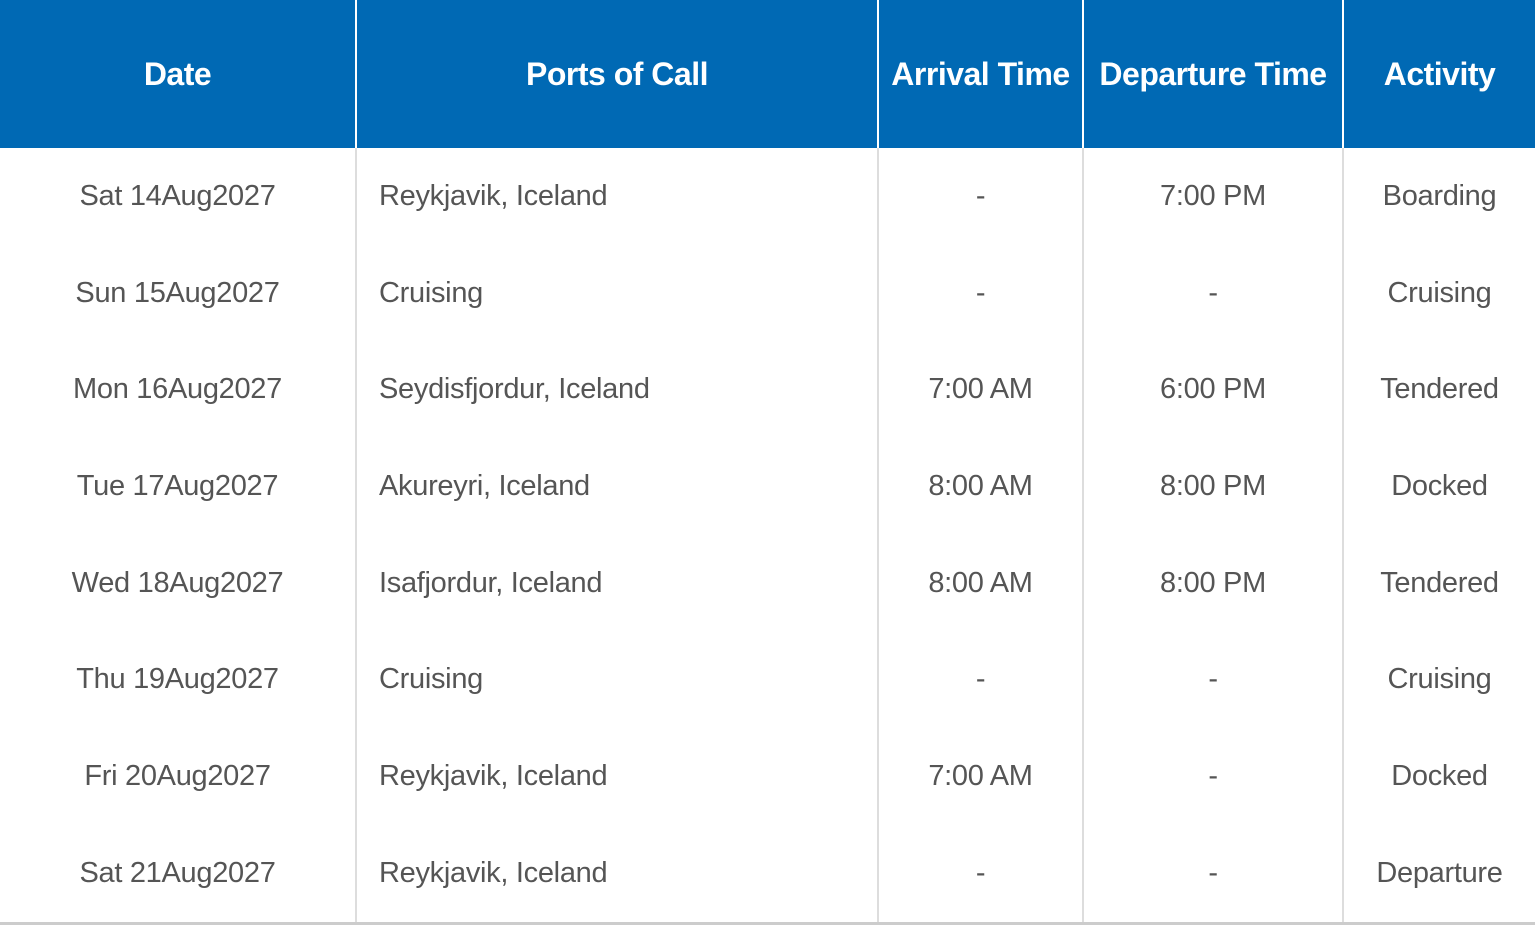 Image resolution: width=1535 pixels, height=928 pixels. I want to click on date-cell: Wed 18Aug2027, so click(177, 582).